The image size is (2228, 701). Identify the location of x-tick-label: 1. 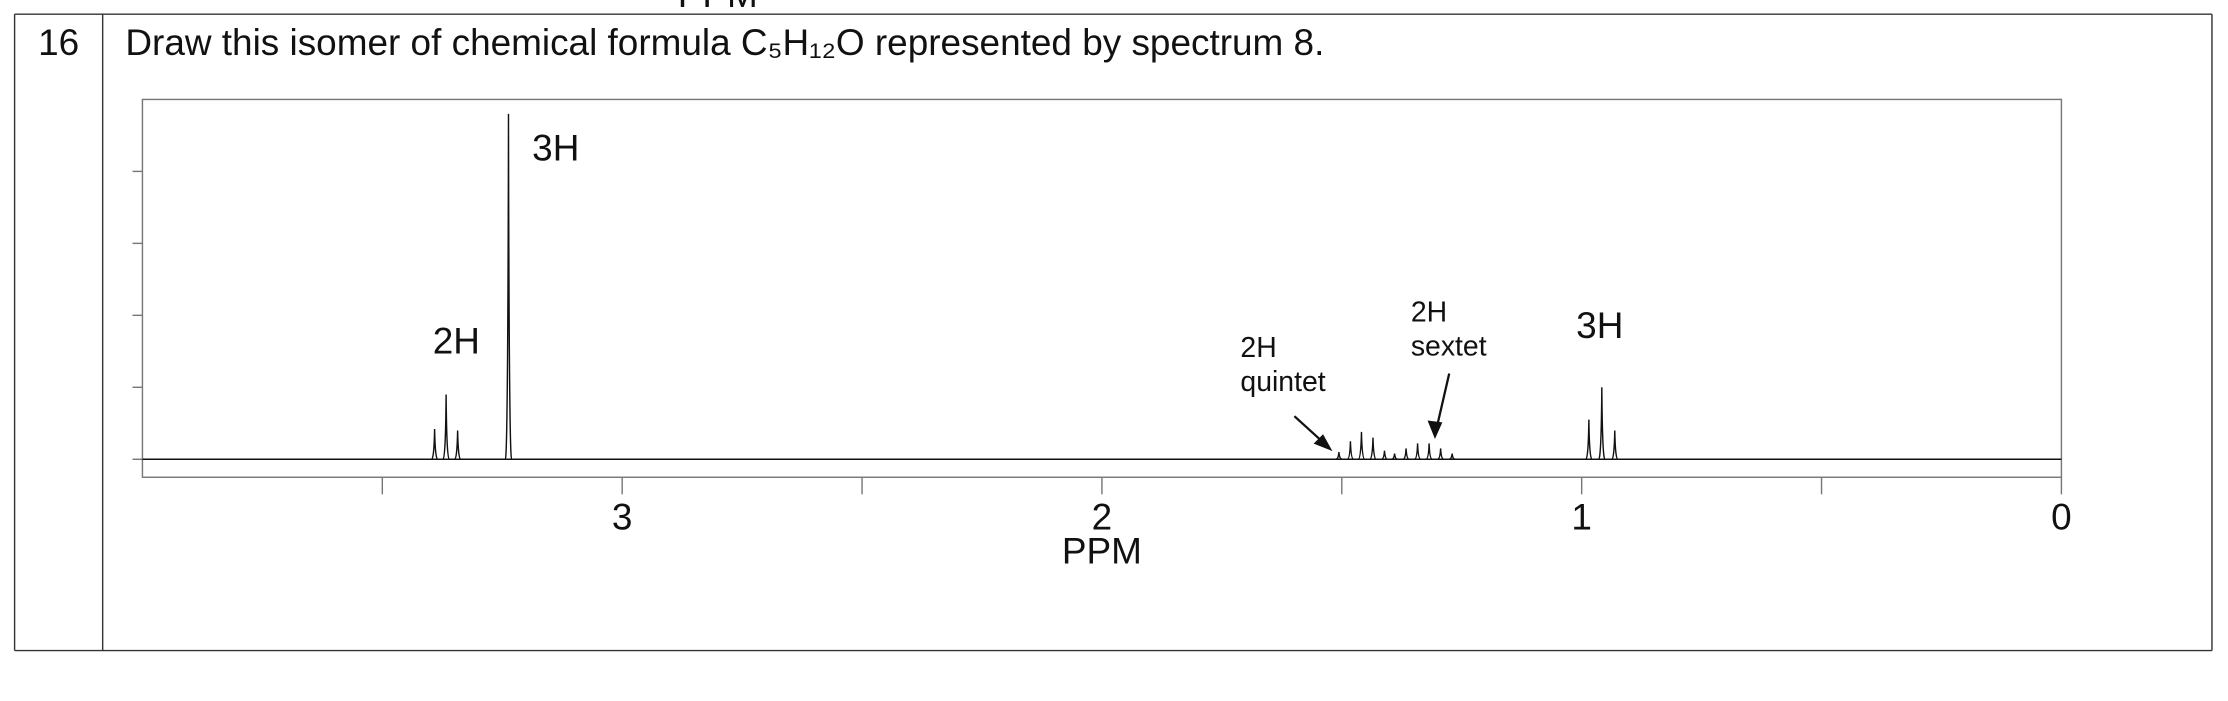
(1581, 517).